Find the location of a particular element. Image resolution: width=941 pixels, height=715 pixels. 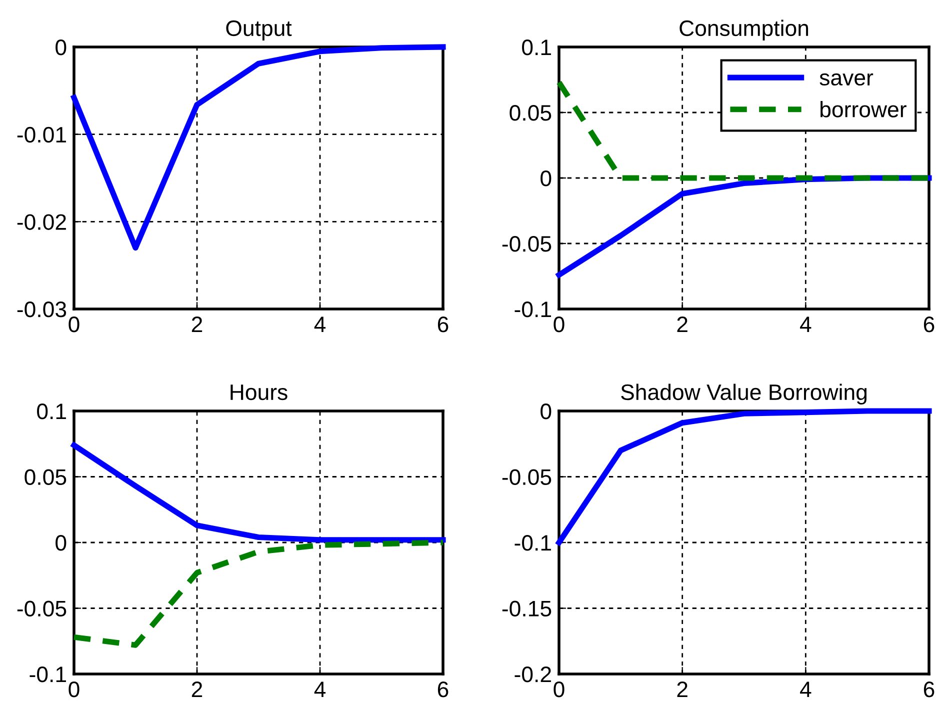

chart-title: Output is located at coordinates (259, 30).